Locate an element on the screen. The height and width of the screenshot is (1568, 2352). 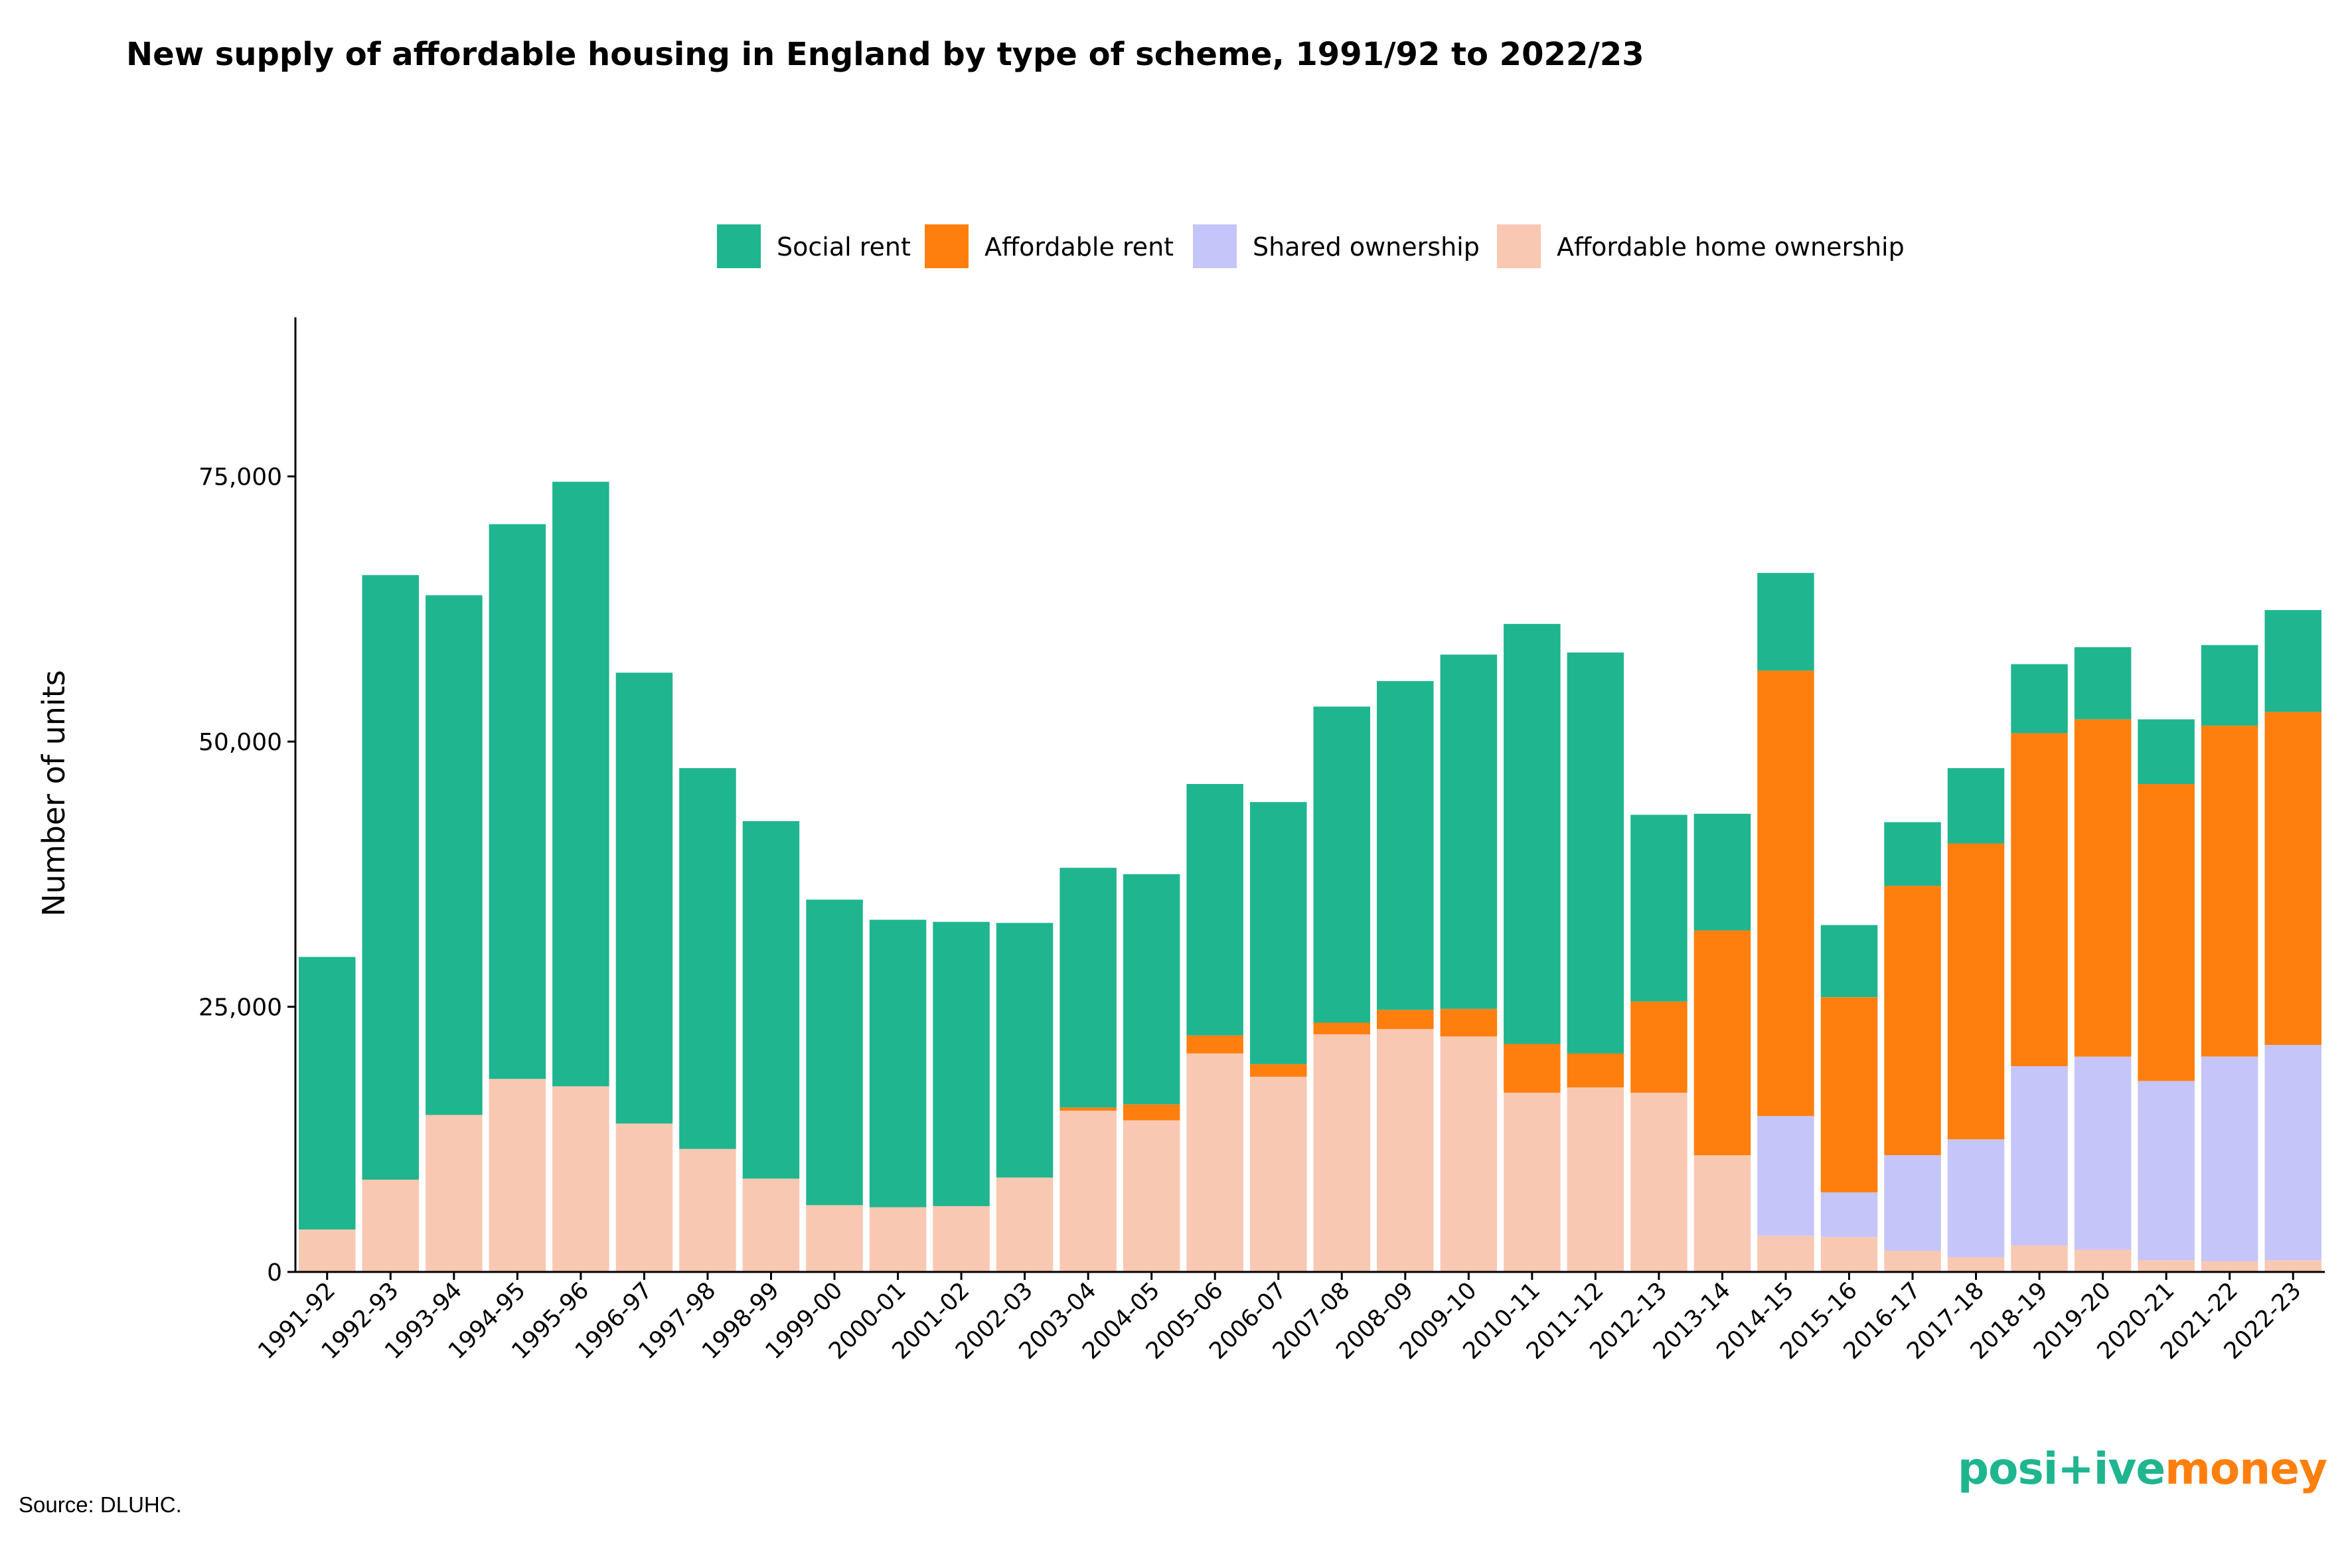
y-tick-label: 25,000 is located at coordinates (240, 1008).